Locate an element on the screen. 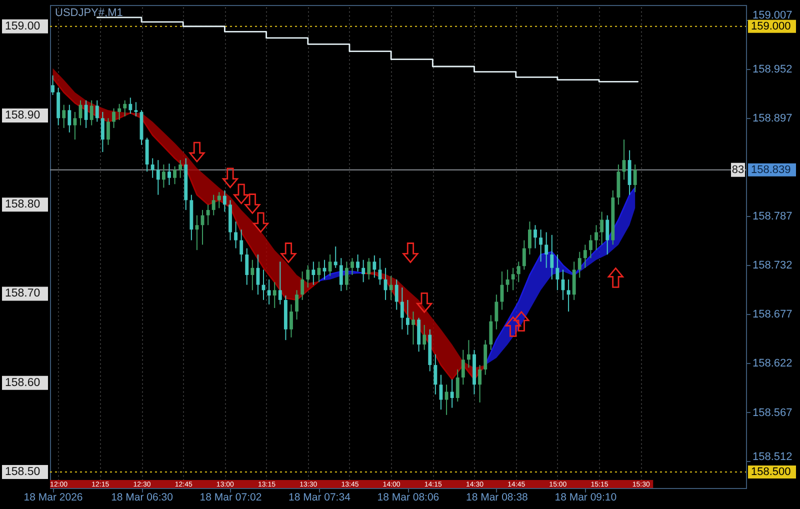  y2-tick-label: 158.90 is located at coordinates (22, 116).